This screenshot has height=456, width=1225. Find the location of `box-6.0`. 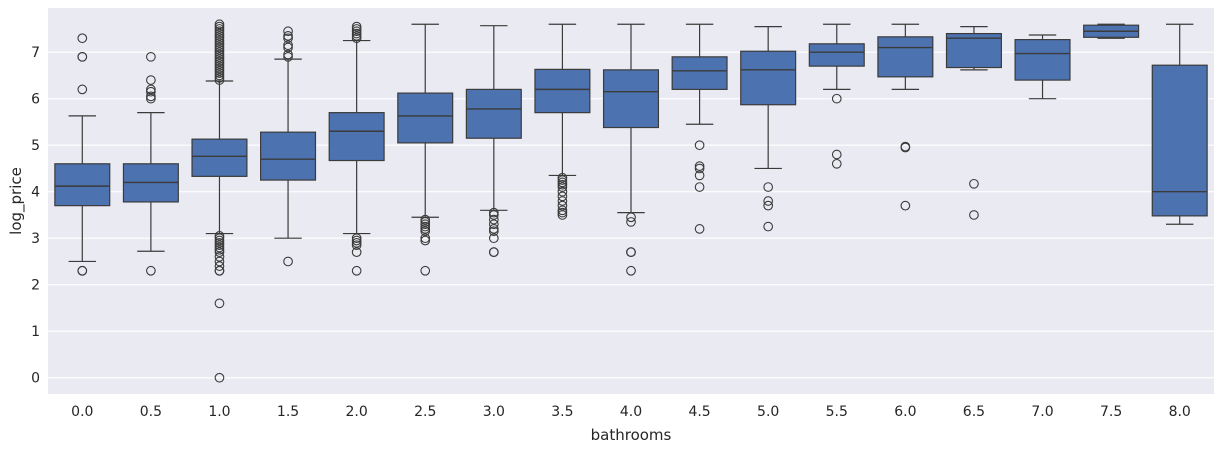

box-6.0 is located at coordinates (905, 117).